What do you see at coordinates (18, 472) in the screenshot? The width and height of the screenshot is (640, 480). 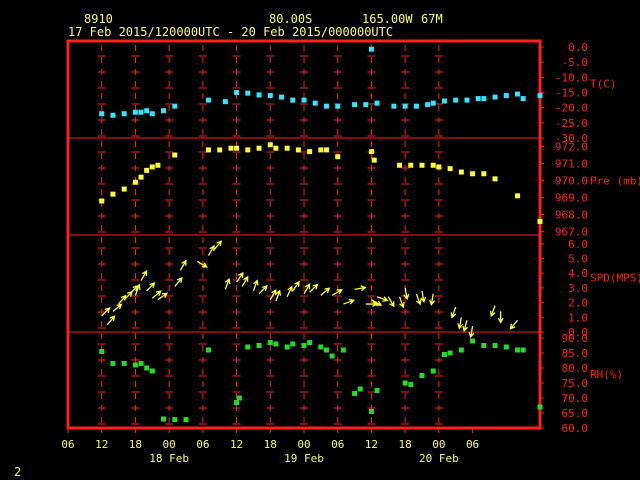 I see `page-number: 2` at bounding box center [18, 472].